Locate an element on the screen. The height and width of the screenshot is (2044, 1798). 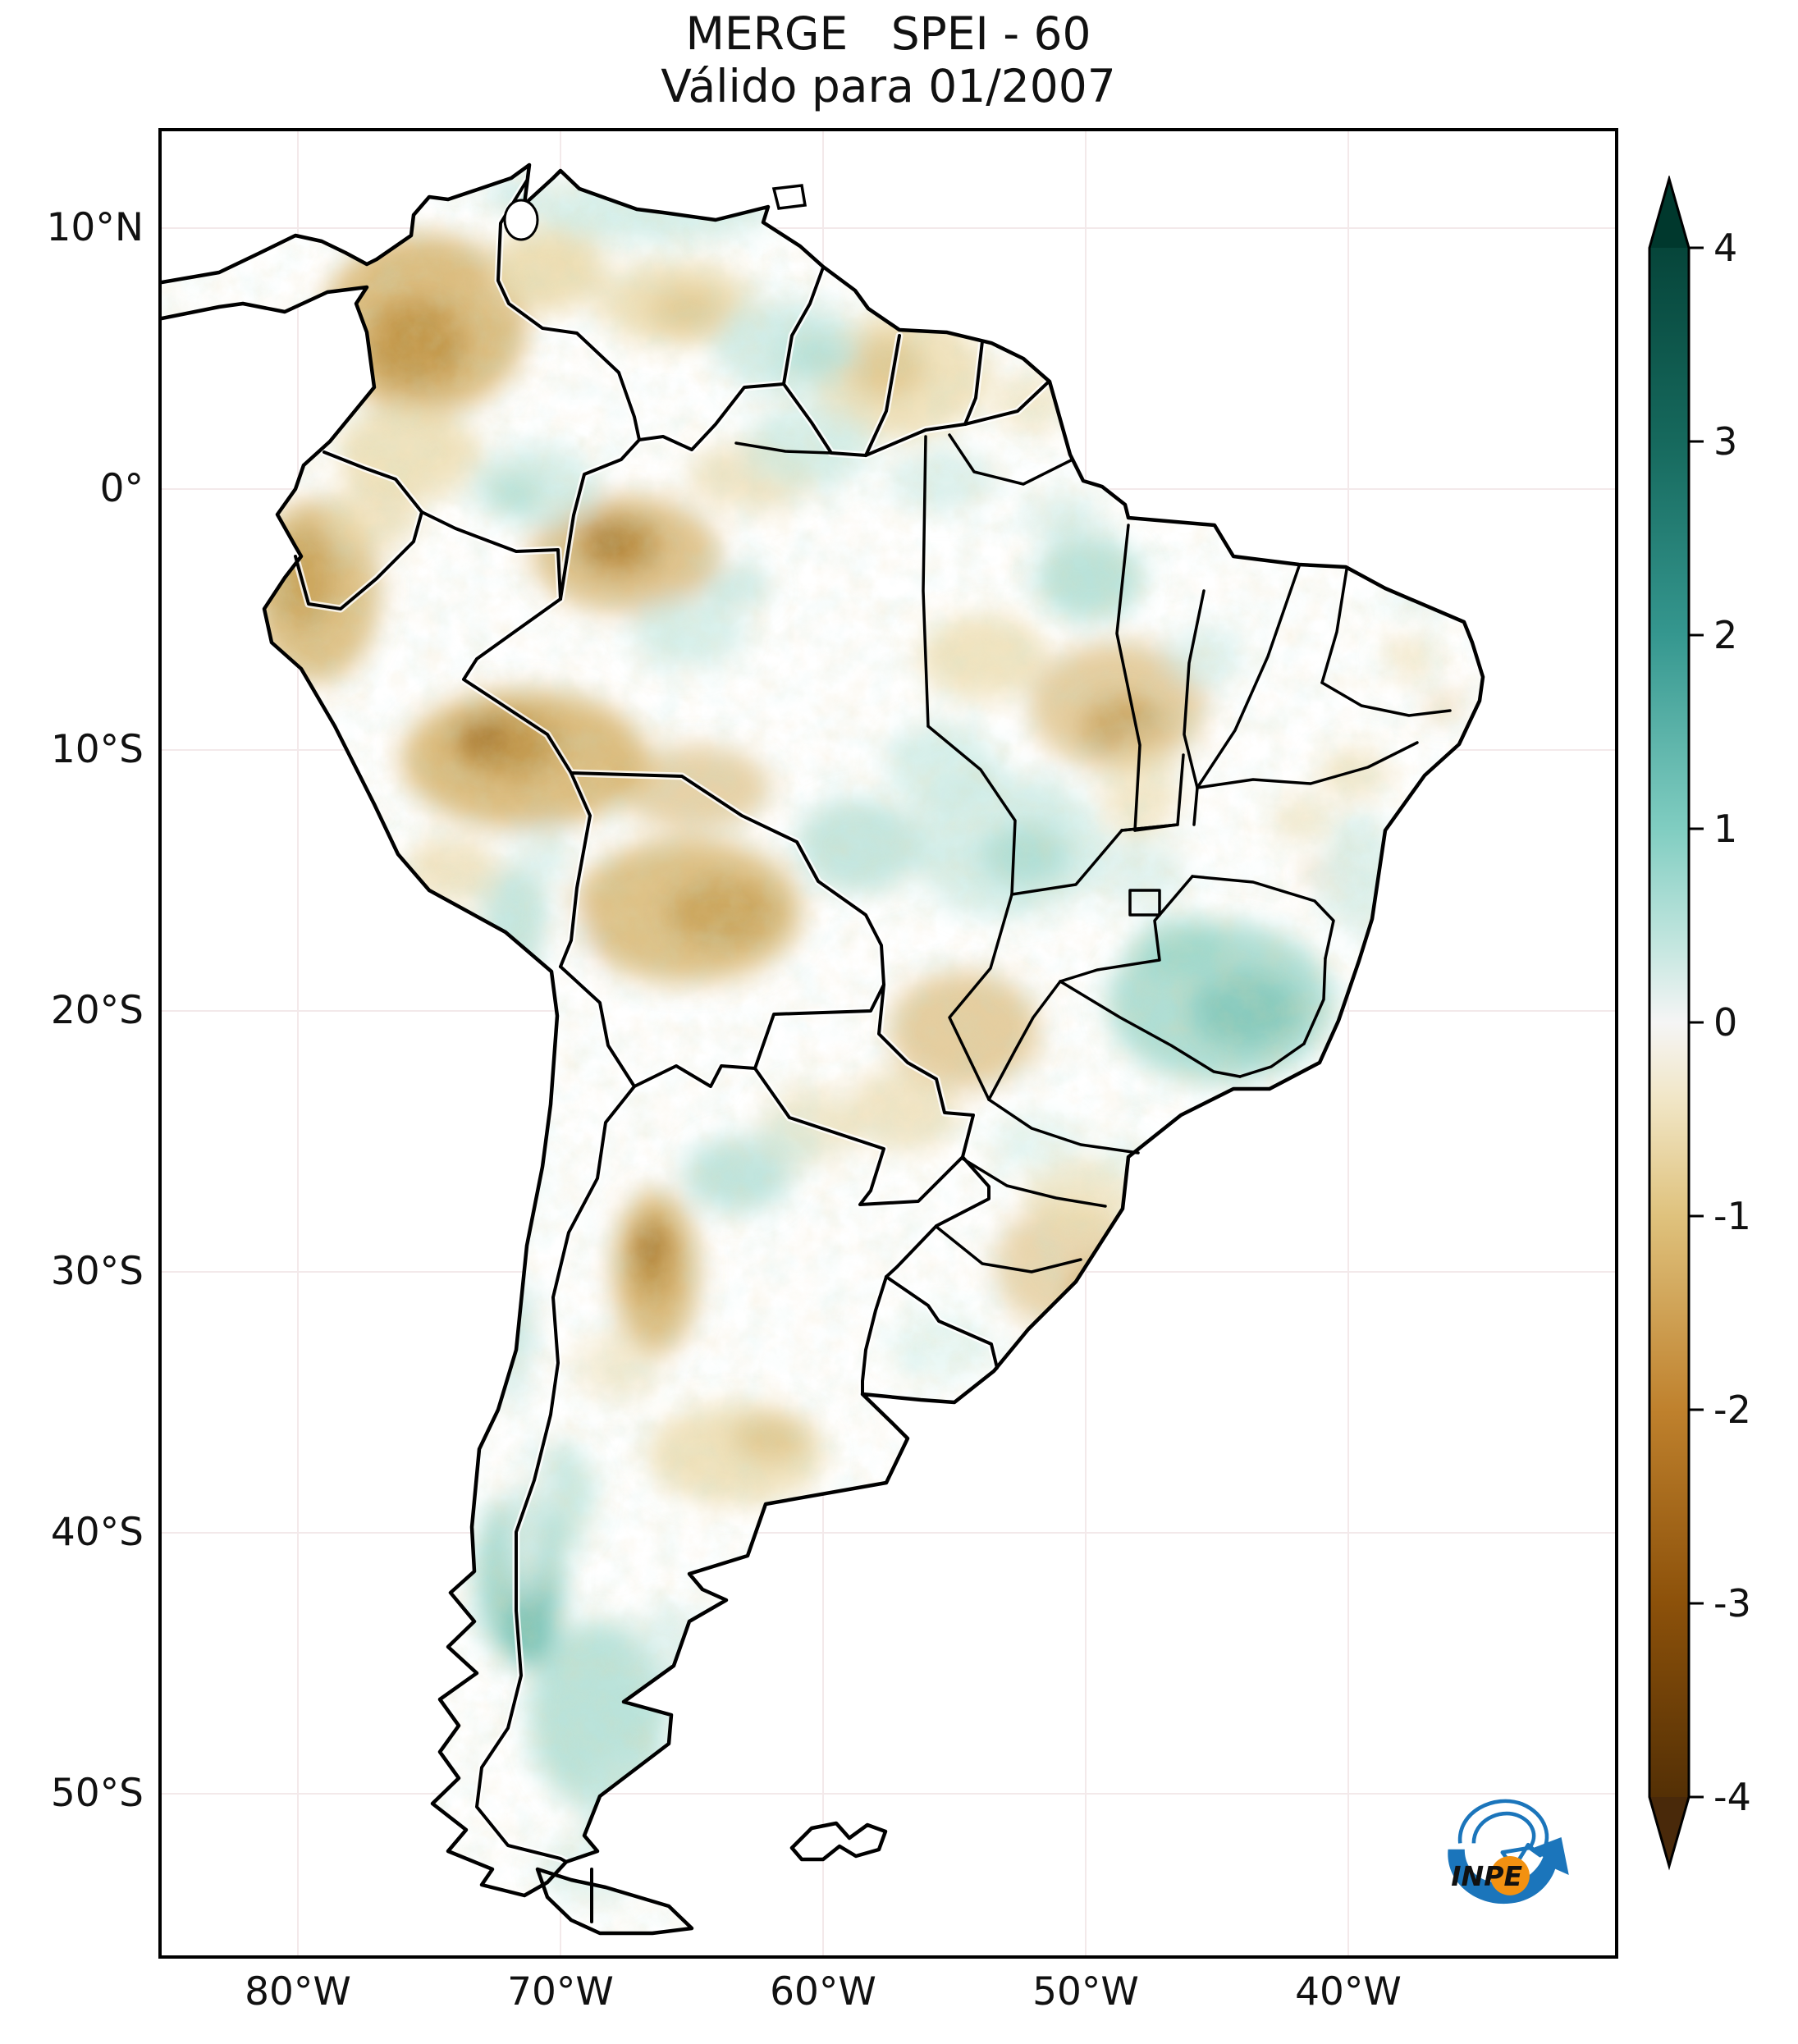
lat-tick-label: 10°N is located at coordinates (95, 227).